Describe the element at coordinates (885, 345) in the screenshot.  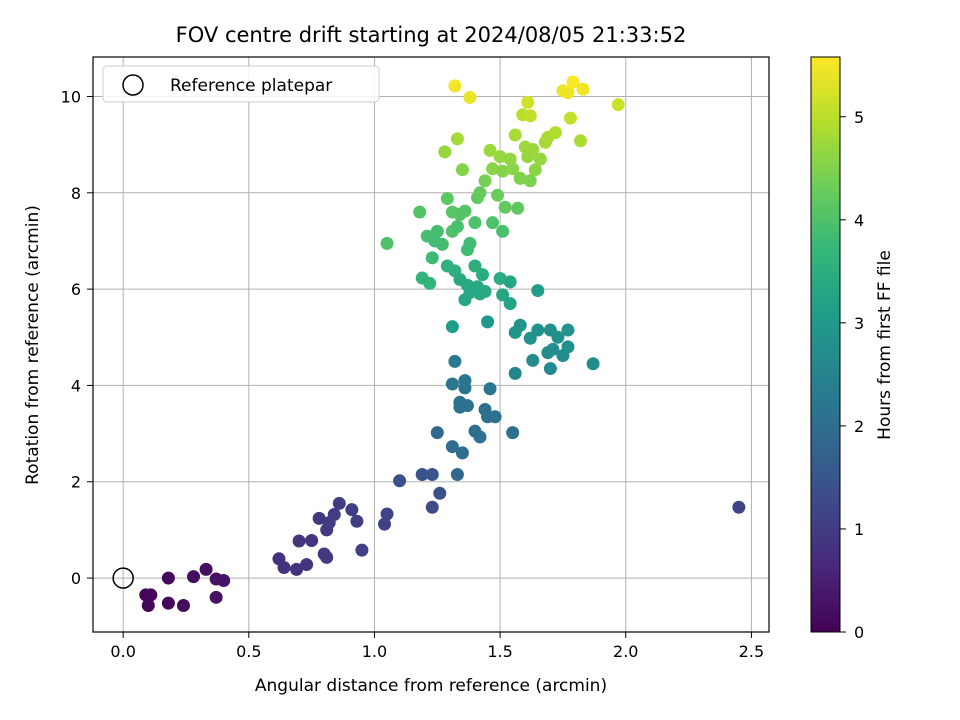
I see `colorbar-label: Hours from first FF file` at that location.